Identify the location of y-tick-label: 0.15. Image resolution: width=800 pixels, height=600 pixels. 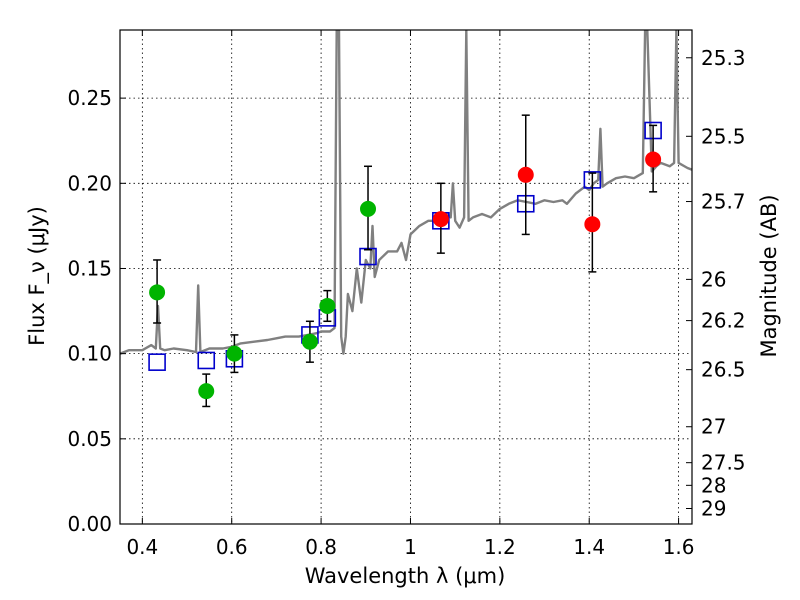
(89, 268).